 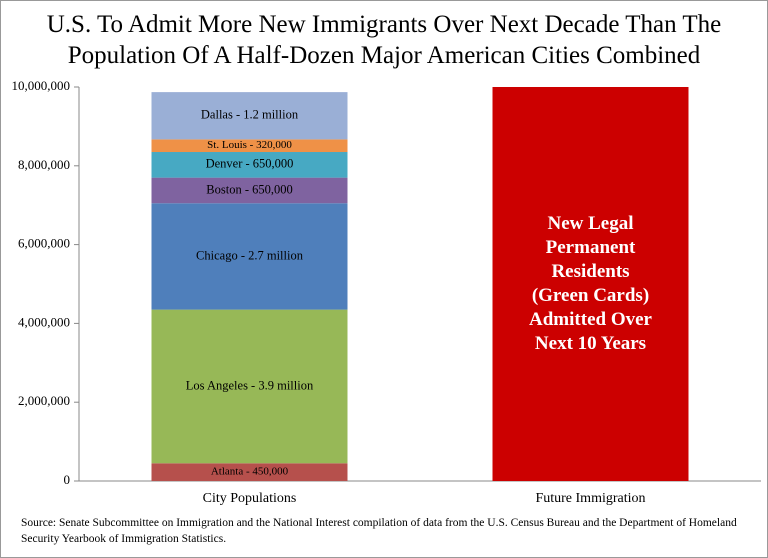 I want to click on x-tick-label: City Populations, so click(x=250, y=498).